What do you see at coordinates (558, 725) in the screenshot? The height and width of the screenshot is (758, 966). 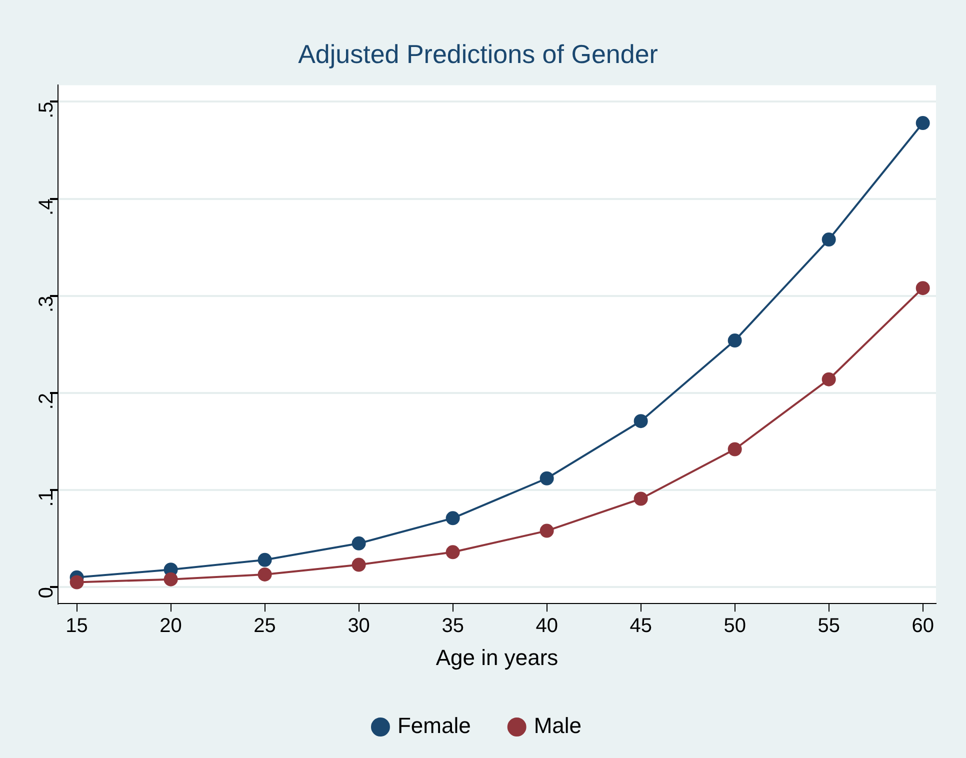 I see `legend-label: Male` at bounding box center [558, 725].